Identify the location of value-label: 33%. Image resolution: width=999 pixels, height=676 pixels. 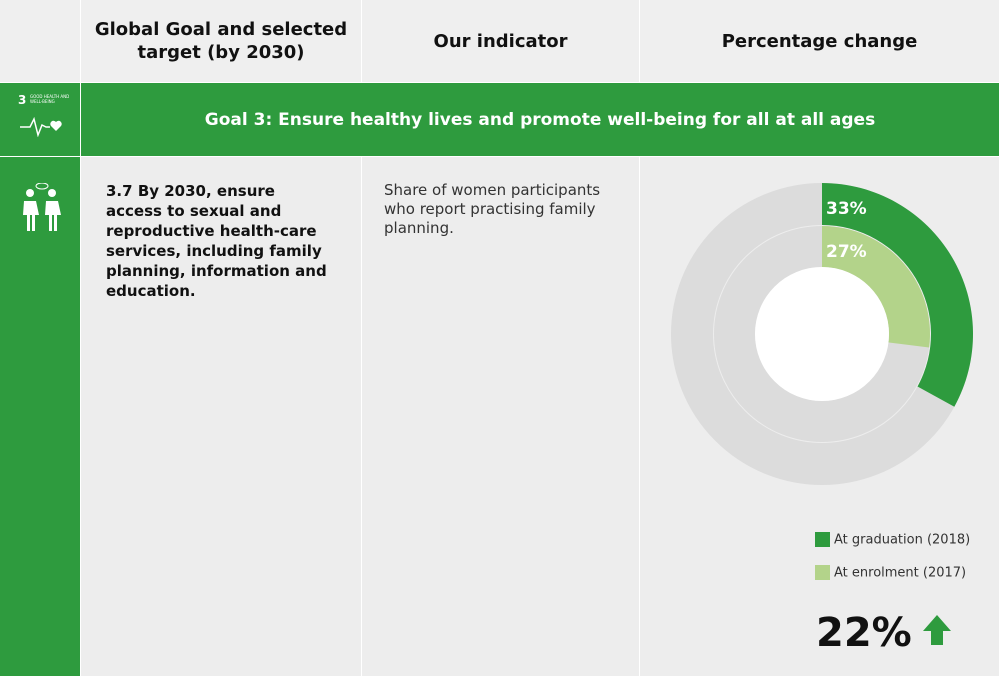
(846, 209).